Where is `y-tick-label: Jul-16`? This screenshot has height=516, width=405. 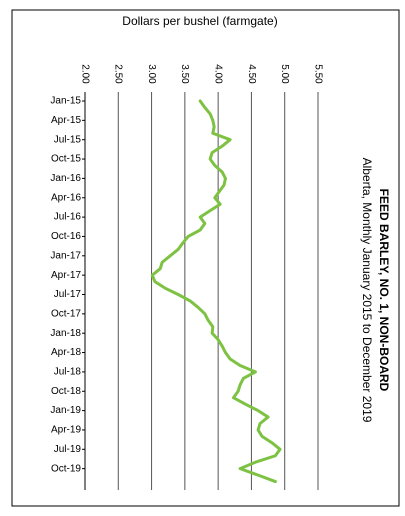
y-tick-label: Jul-16 is located at coordinates (68, 217).